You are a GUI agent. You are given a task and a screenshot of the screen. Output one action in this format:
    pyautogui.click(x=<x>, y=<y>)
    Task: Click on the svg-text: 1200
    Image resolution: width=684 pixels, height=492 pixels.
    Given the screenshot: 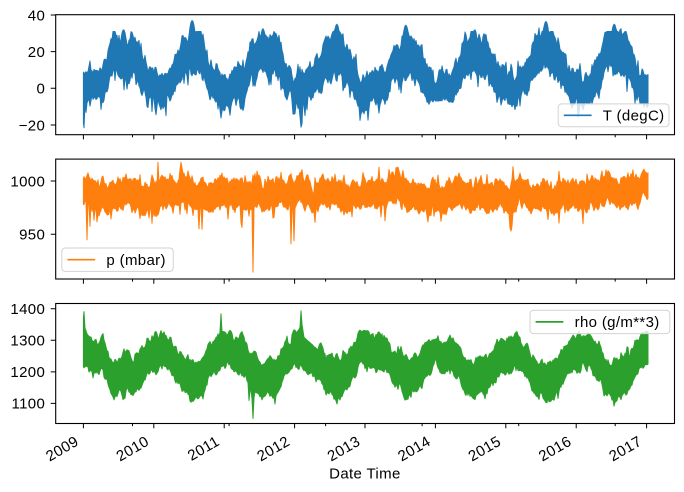 What is the action you would take?
    pyautogui.click(x=27, y=372)
    